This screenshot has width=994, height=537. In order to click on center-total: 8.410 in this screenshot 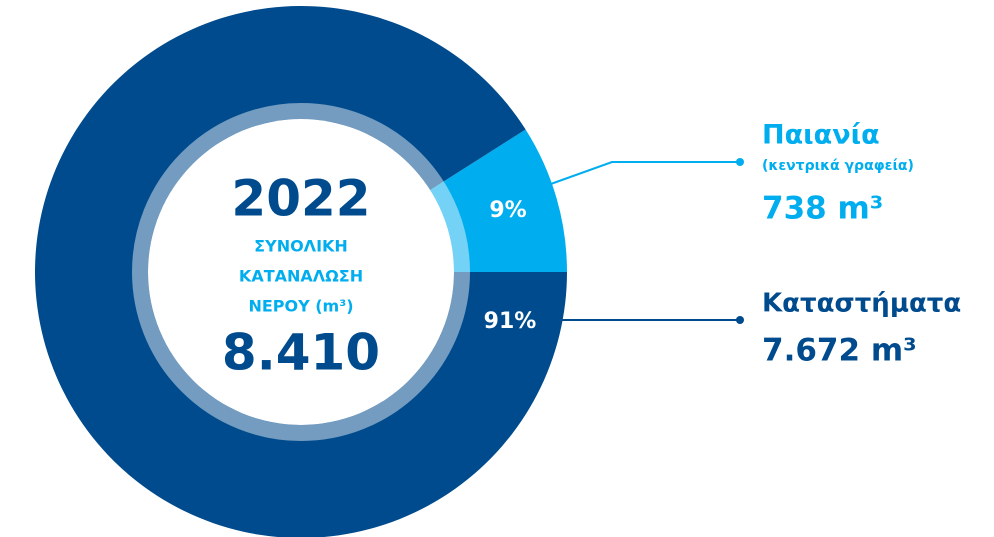, I will do `click(301, 353)`.